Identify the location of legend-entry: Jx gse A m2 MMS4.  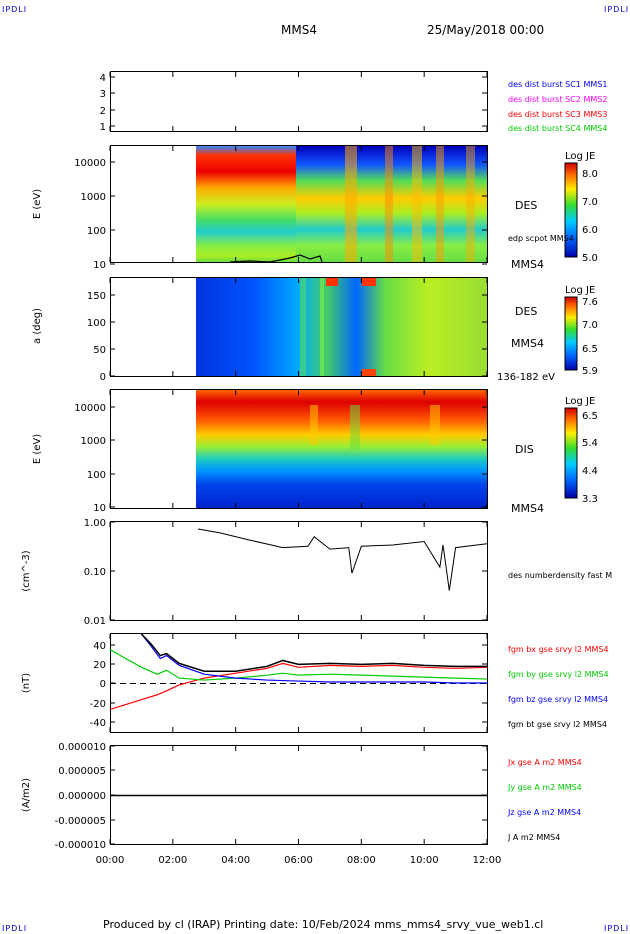
(544, 762).